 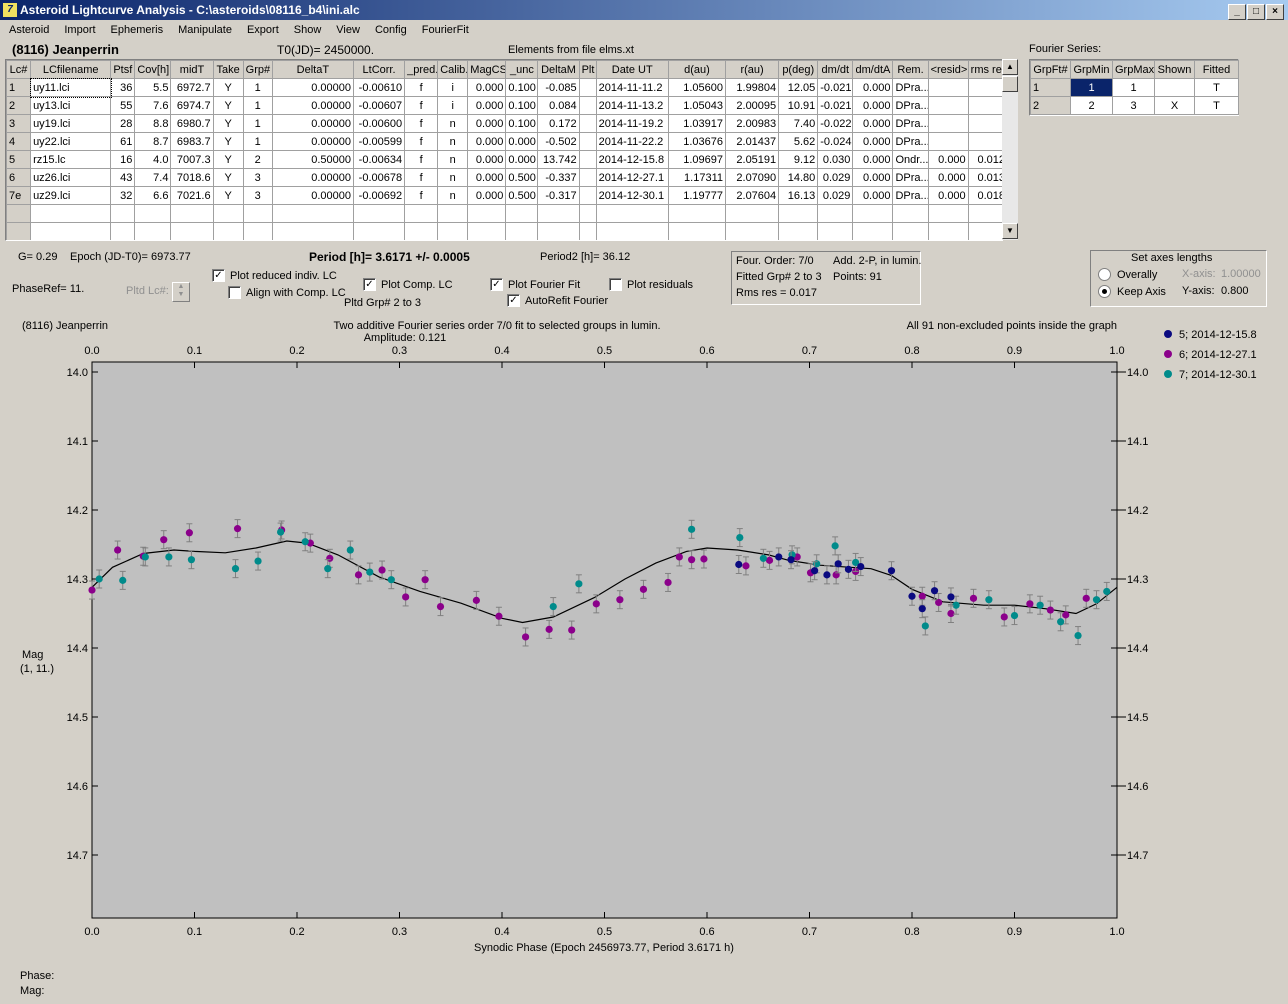 I want to click on table-cell: 55, so click(x=123, y=105).